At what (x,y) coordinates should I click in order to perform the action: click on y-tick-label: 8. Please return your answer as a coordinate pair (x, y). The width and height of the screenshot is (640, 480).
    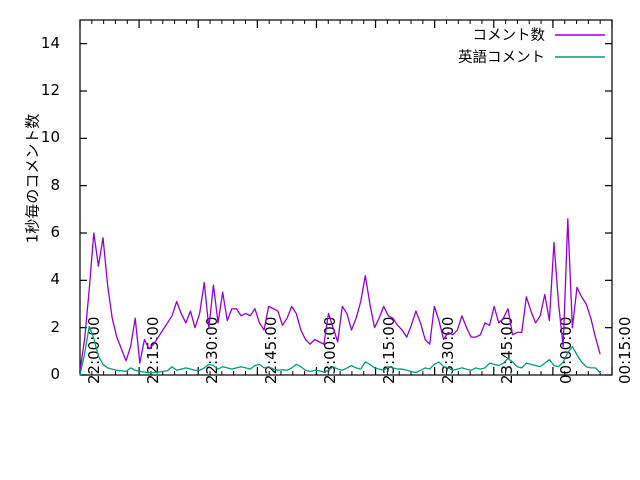
    Looking at the image, I should click on (55, 185).